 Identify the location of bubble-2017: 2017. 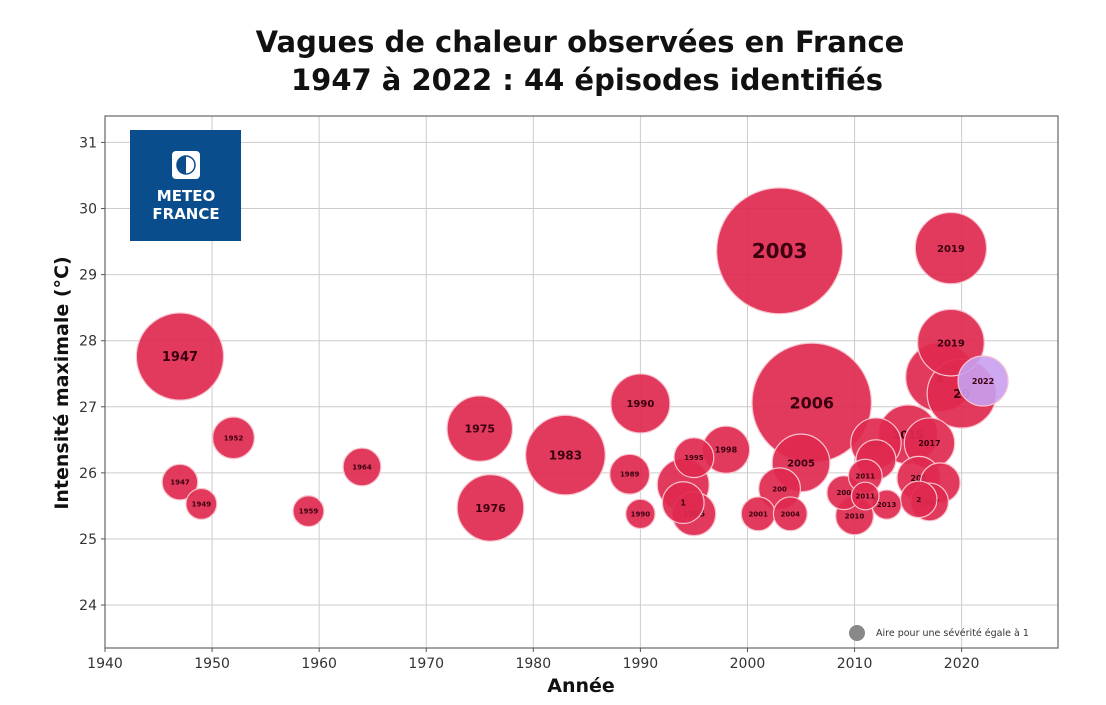
(929, 443).